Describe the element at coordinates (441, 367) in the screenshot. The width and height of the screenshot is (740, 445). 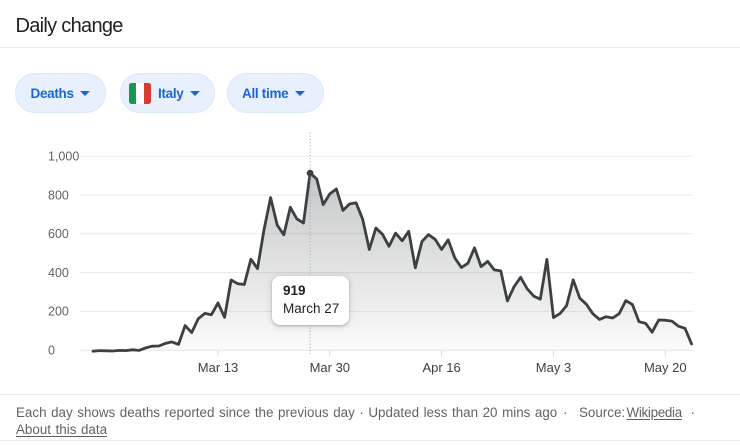
I see `svg-text: Apr 16` at that location.